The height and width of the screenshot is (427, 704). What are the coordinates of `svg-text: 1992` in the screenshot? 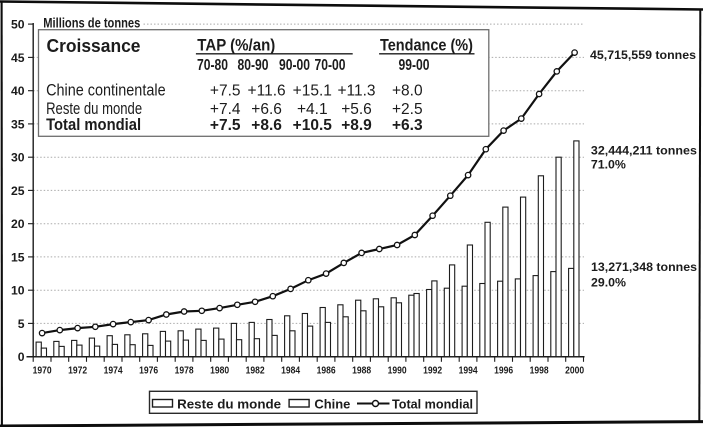 It's located at (432, 371).